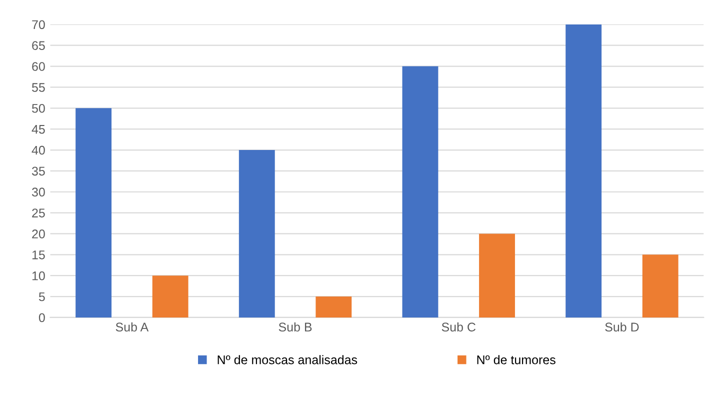  Describe the element at coordinates (516, 359) in the screenshot. I see `legend-label: Nº de tumores` at that location.